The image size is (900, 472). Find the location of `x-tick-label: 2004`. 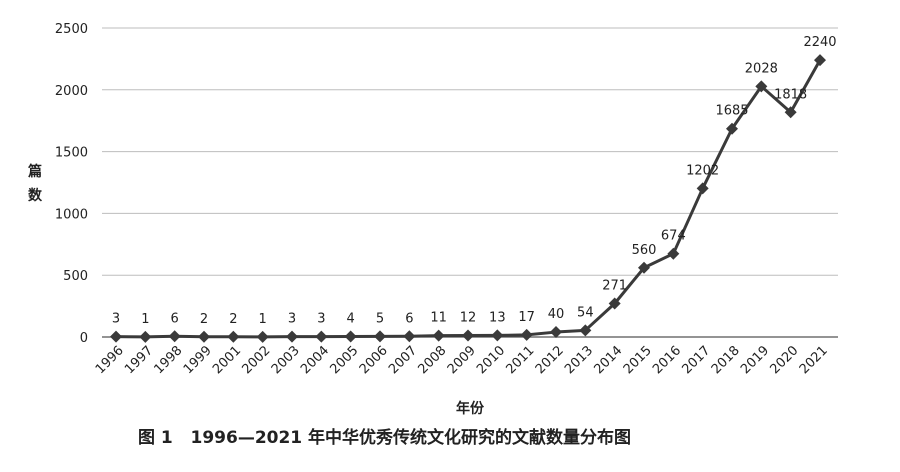

x-tick-label: 2004 is located at coordinates (315, 360).